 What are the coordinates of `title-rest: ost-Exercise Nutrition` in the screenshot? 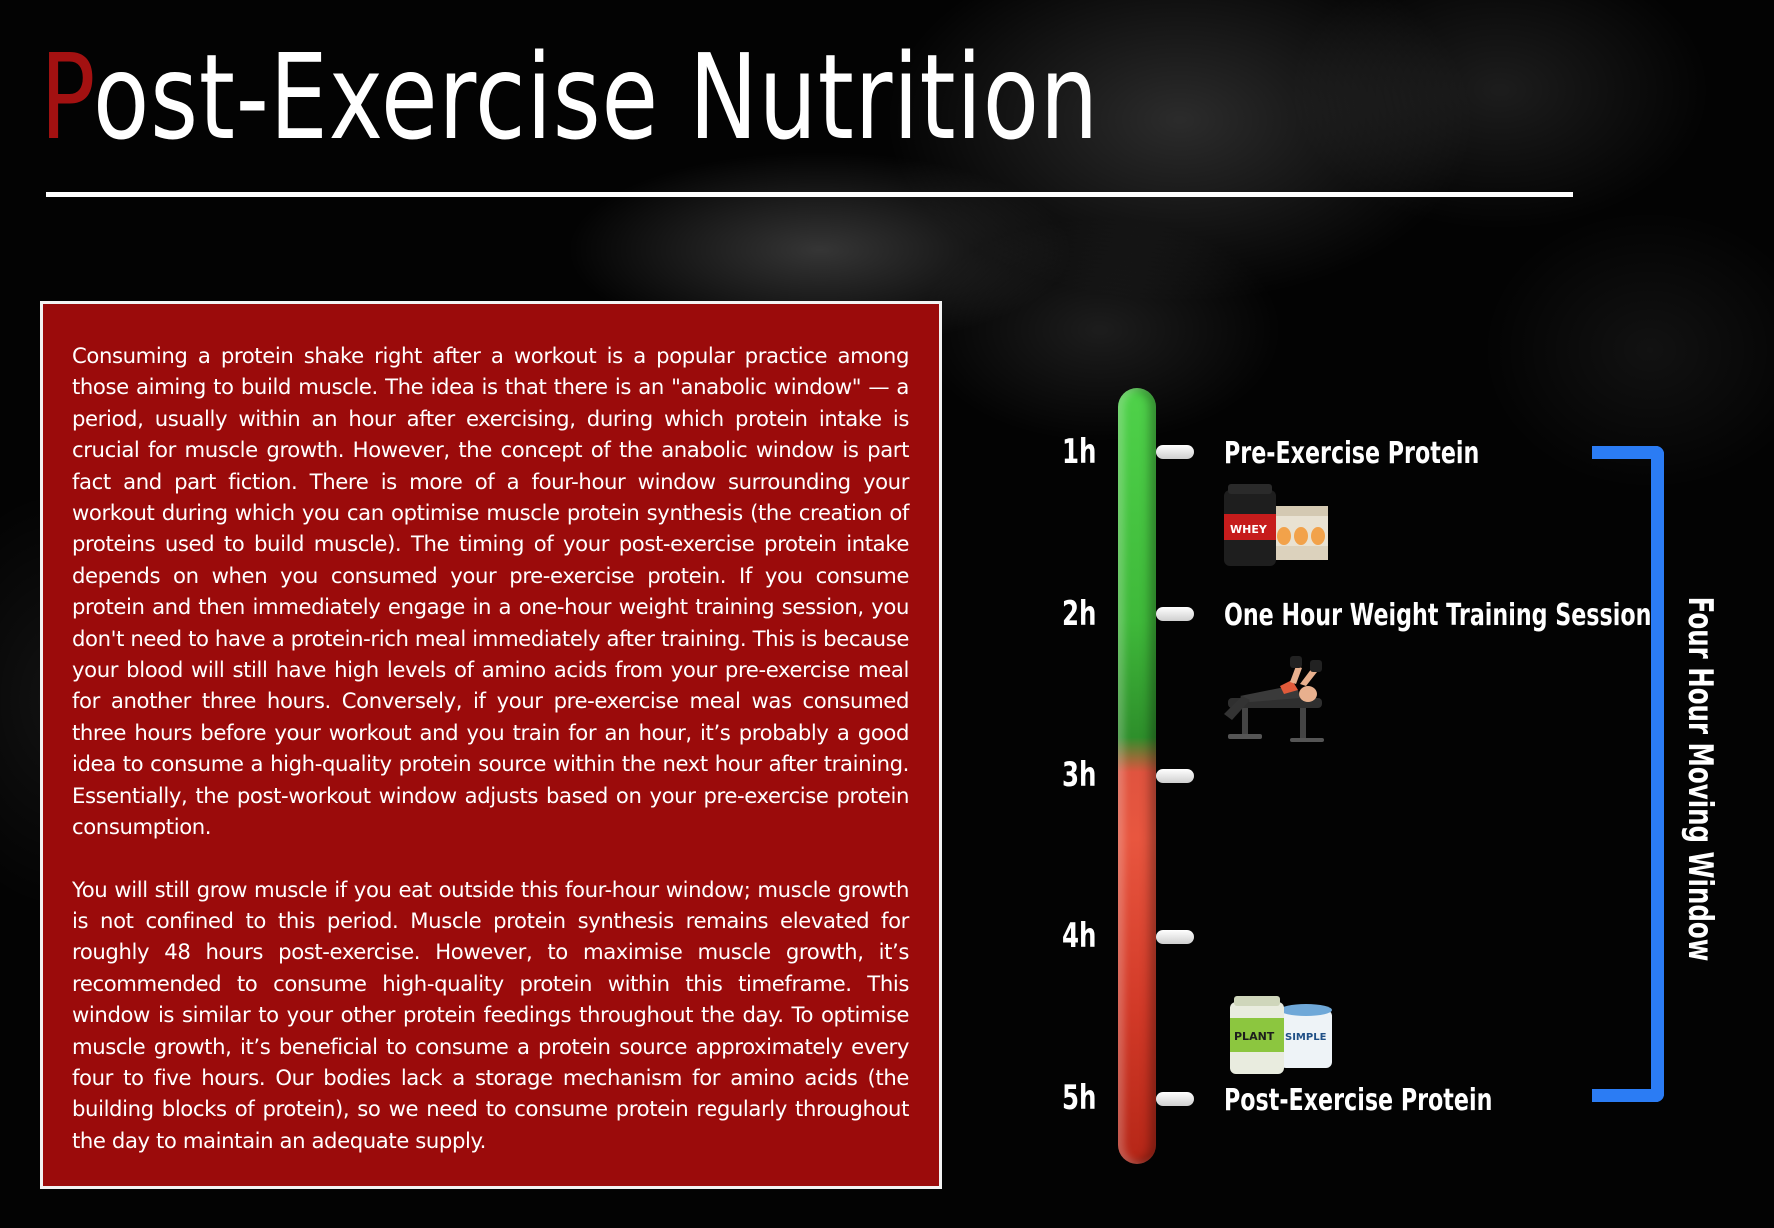 It's located at (596, 97).